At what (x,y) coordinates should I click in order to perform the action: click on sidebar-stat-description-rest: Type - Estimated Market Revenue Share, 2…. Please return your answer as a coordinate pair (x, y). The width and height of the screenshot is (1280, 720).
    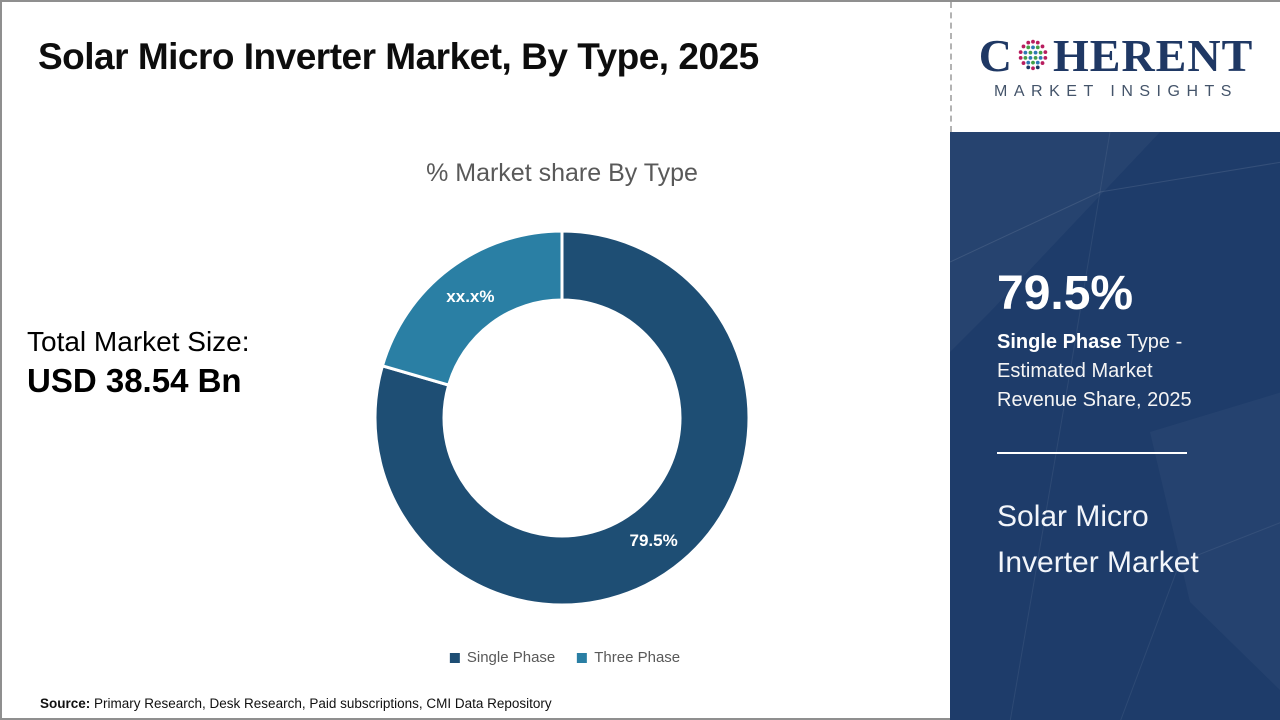
    Looking at the image, I should click on (1094, 371).